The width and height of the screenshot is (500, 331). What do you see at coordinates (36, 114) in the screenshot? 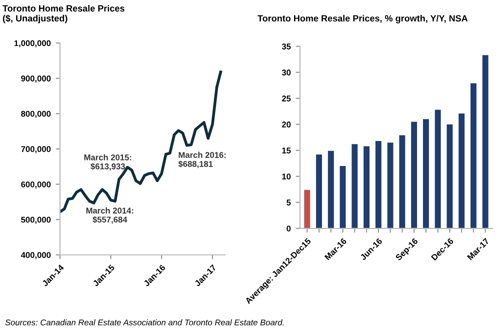
I see `y-tick-label: 800,000` at bounding box center [36, 114].